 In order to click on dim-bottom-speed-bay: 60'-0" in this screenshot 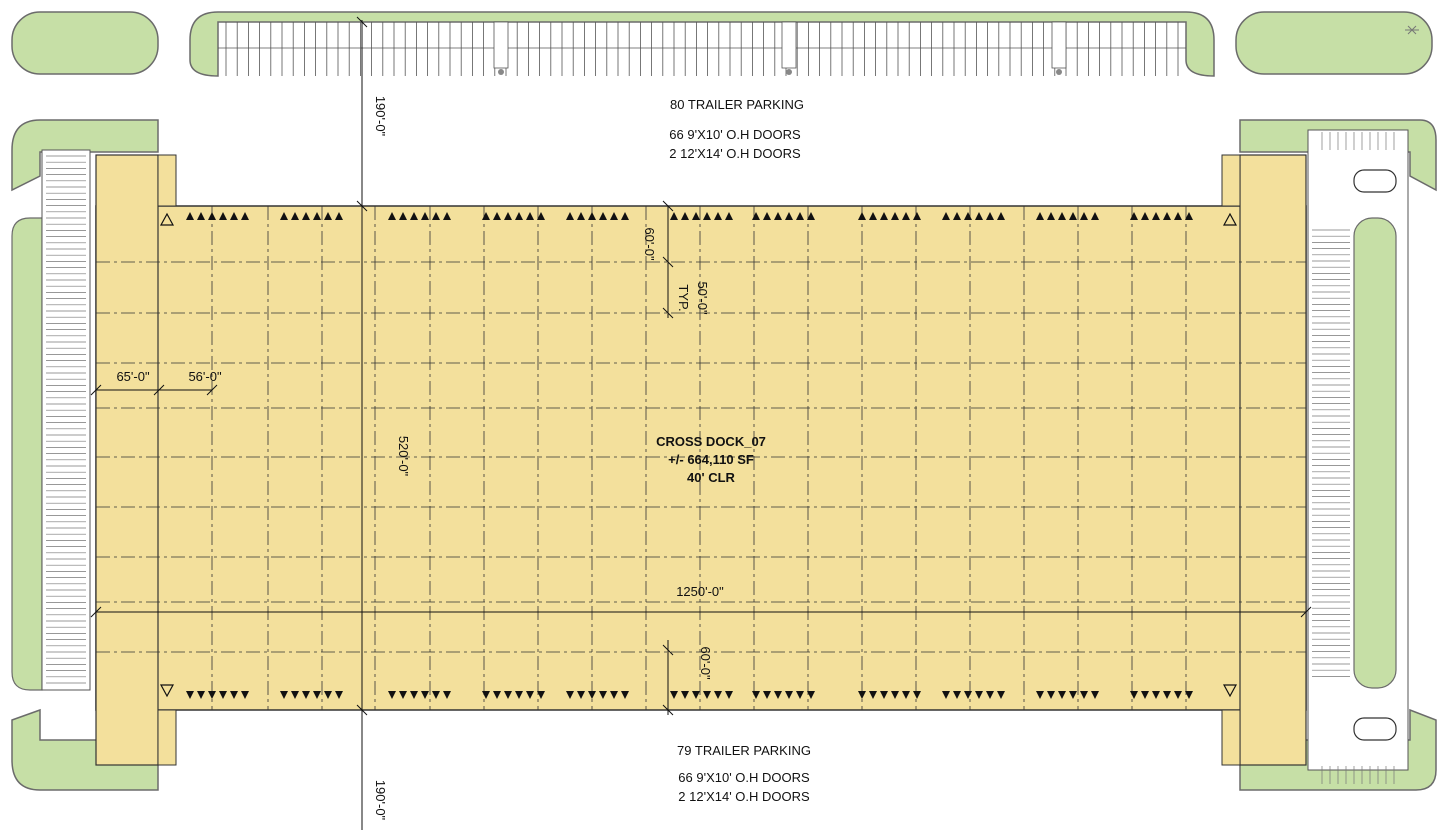, I will do `click(705, 663)`.